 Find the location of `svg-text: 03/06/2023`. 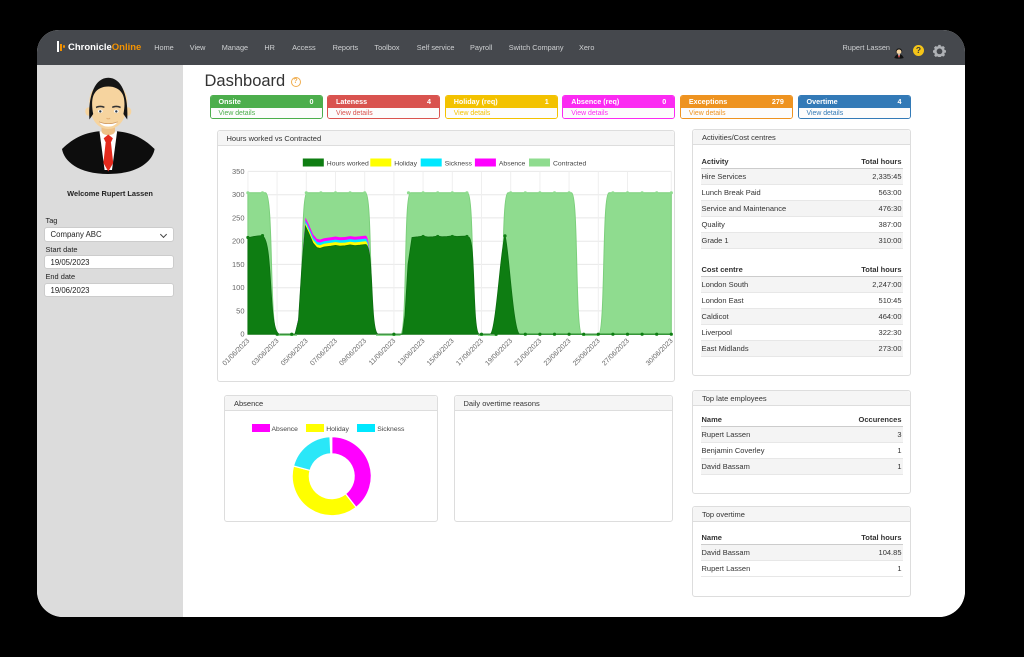

svg-text: 03/06/2023 is located at coordinates (265, 353).